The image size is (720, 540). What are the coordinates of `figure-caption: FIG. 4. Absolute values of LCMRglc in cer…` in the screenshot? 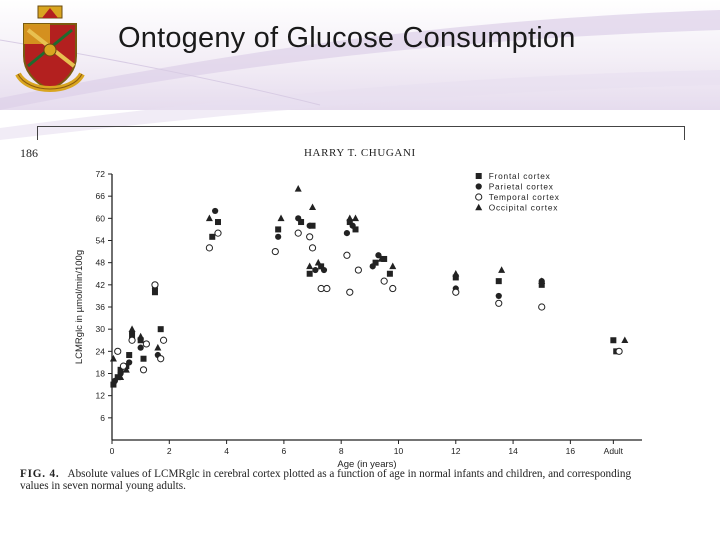 It's located at (365, 480).